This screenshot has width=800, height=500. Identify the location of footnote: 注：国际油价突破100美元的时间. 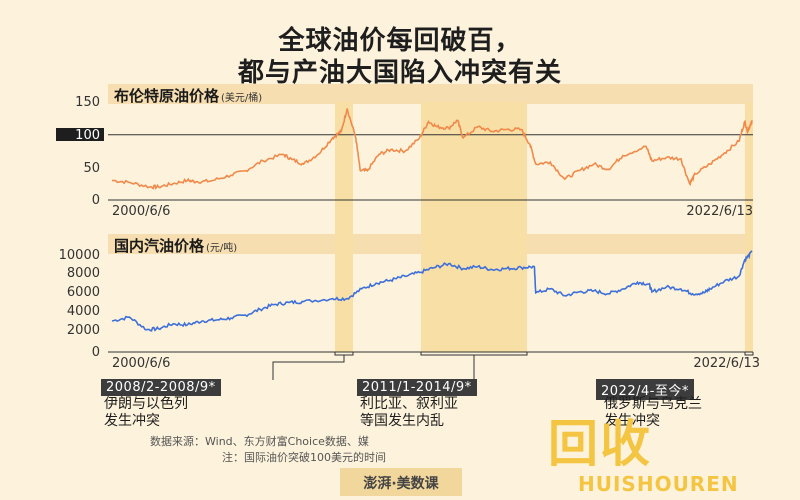
(304, 457).